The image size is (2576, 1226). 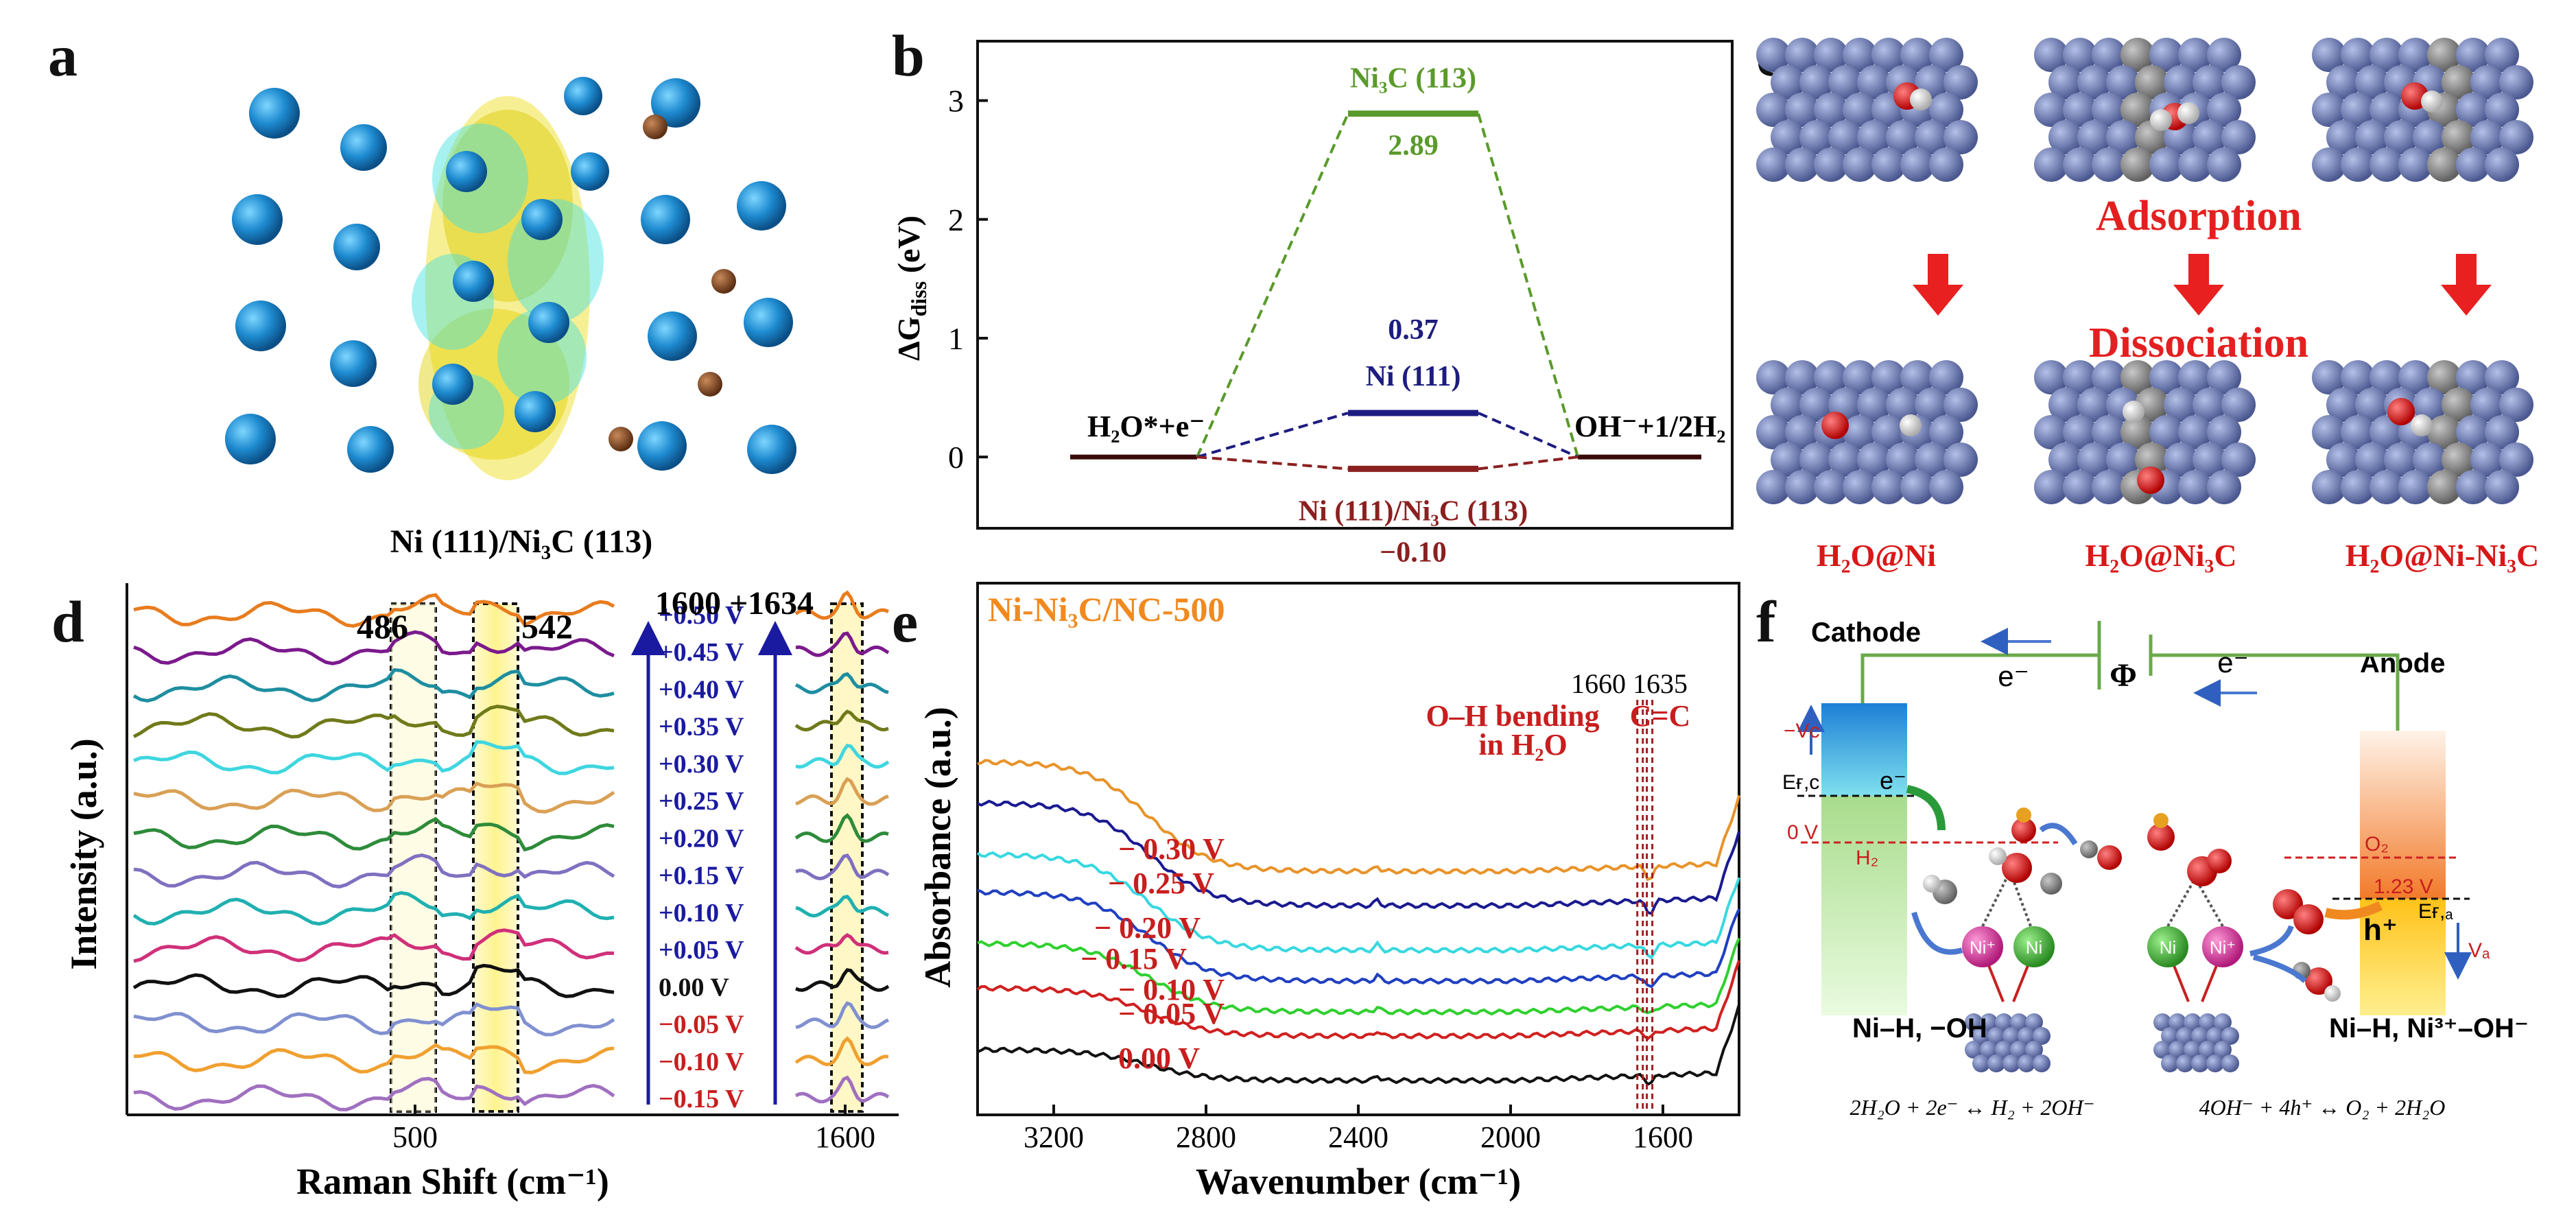 What do you see at coordinates (1413, 146) in the screenshot?
I see `value-label: 2.89` at bounding box center [1413, 146].